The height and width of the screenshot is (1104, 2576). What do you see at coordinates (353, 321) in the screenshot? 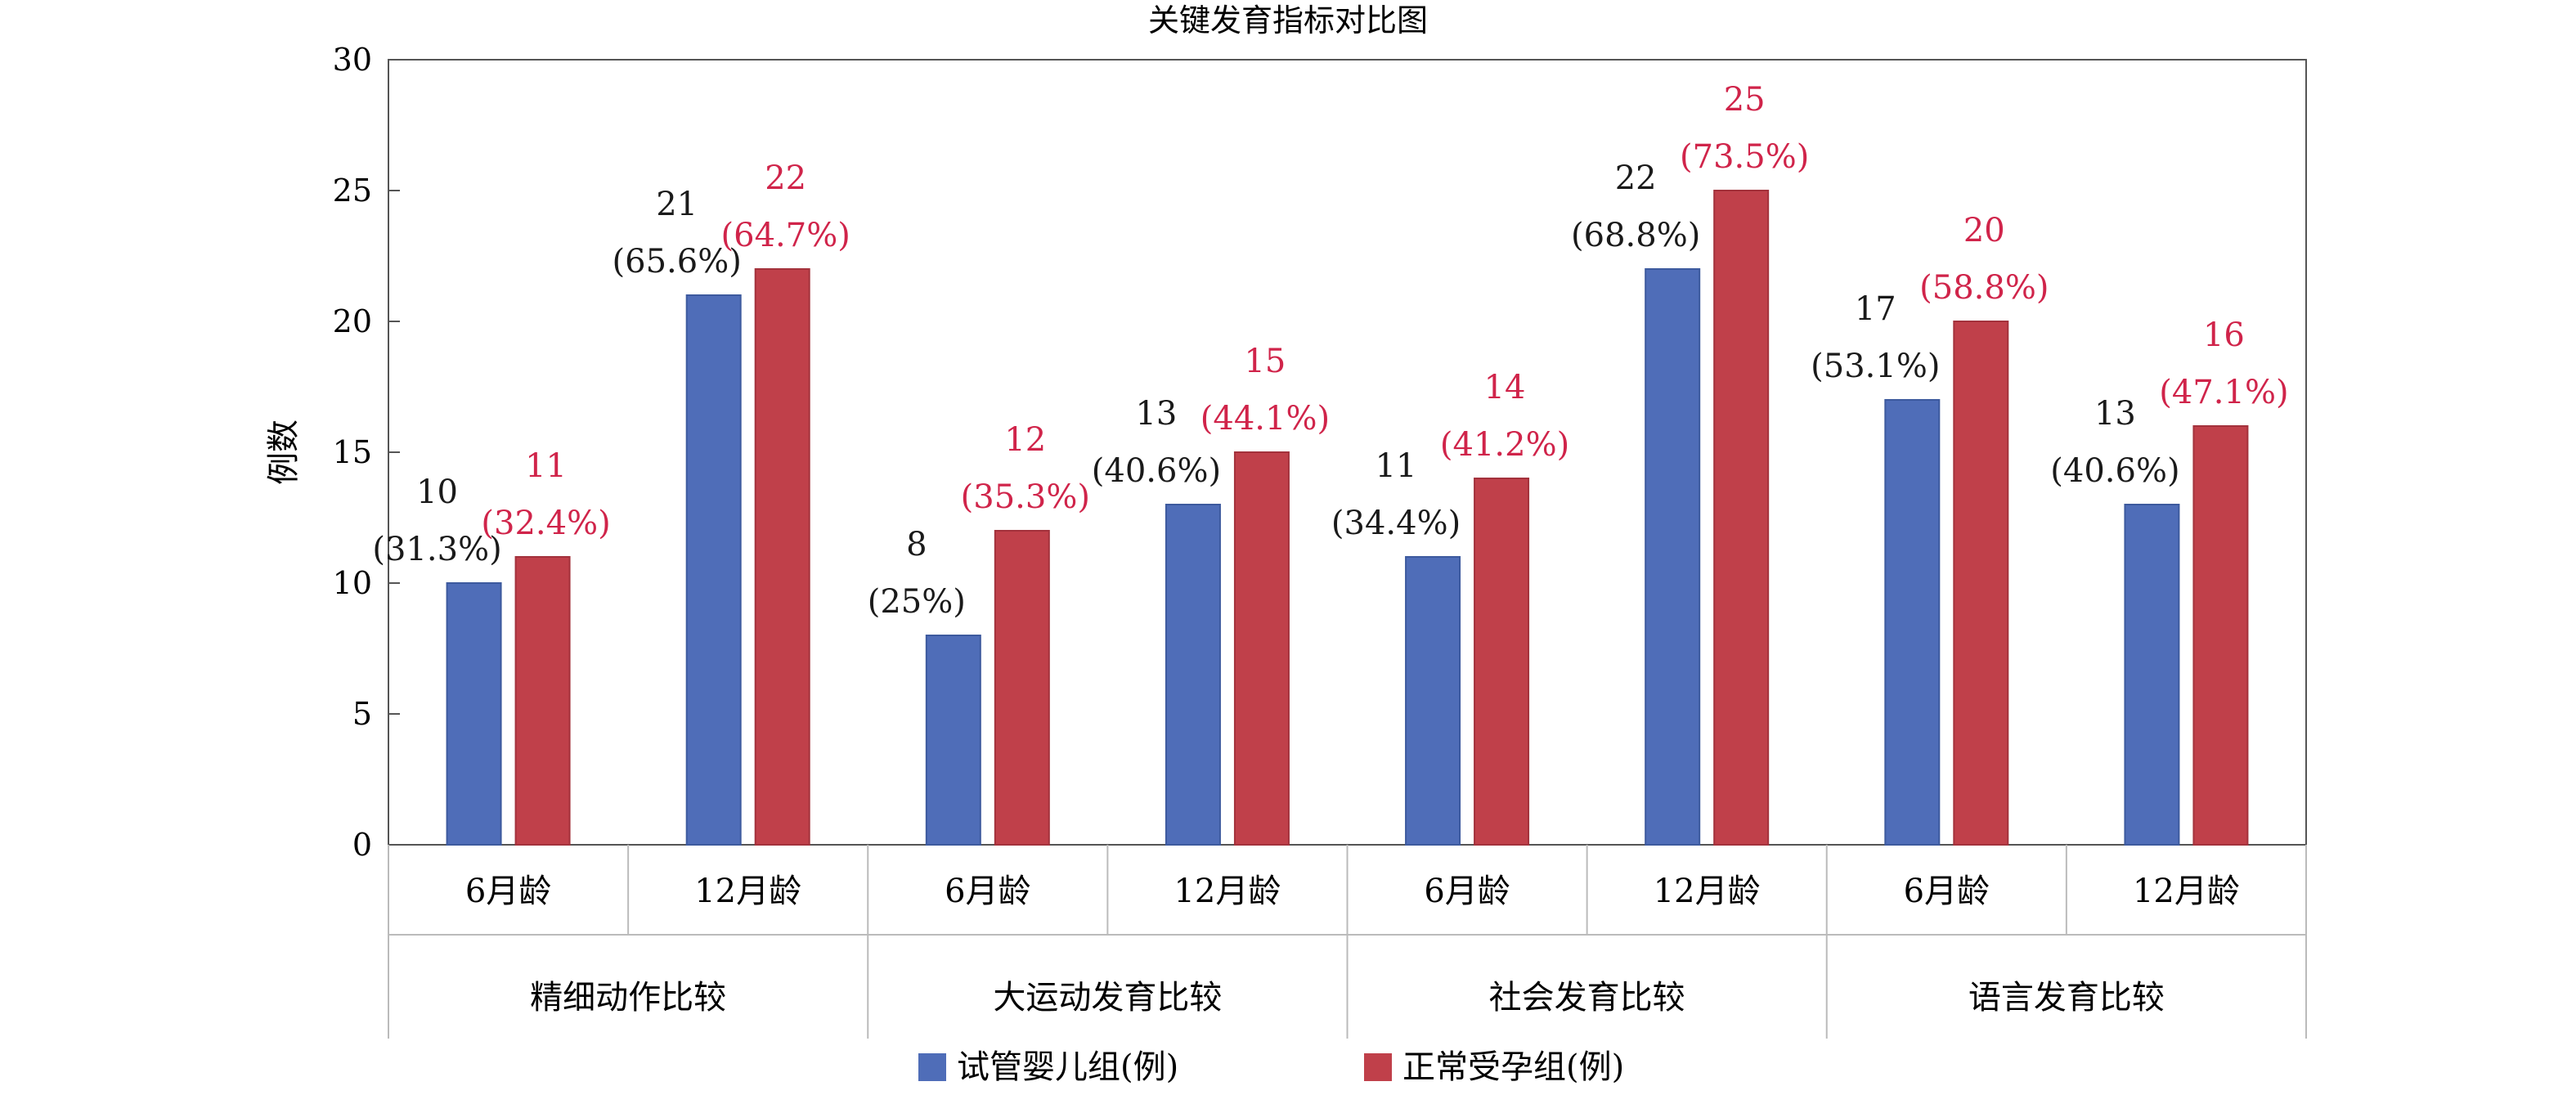
I see `y-tick-label: 20` at bounding box center [353, 321].